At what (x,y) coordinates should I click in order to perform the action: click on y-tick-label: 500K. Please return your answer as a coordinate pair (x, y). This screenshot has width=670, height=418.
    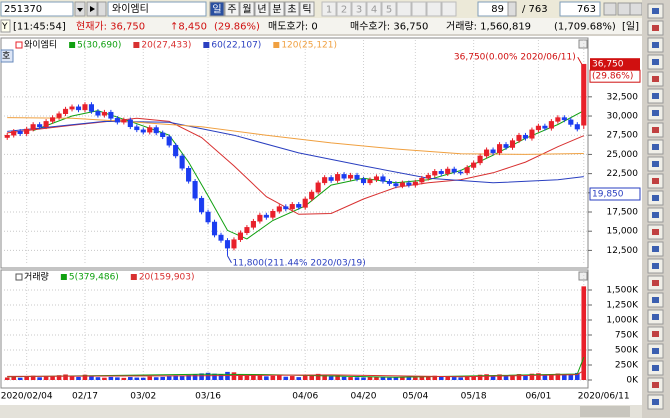
    Looking at the image, I should click on (627, 351).